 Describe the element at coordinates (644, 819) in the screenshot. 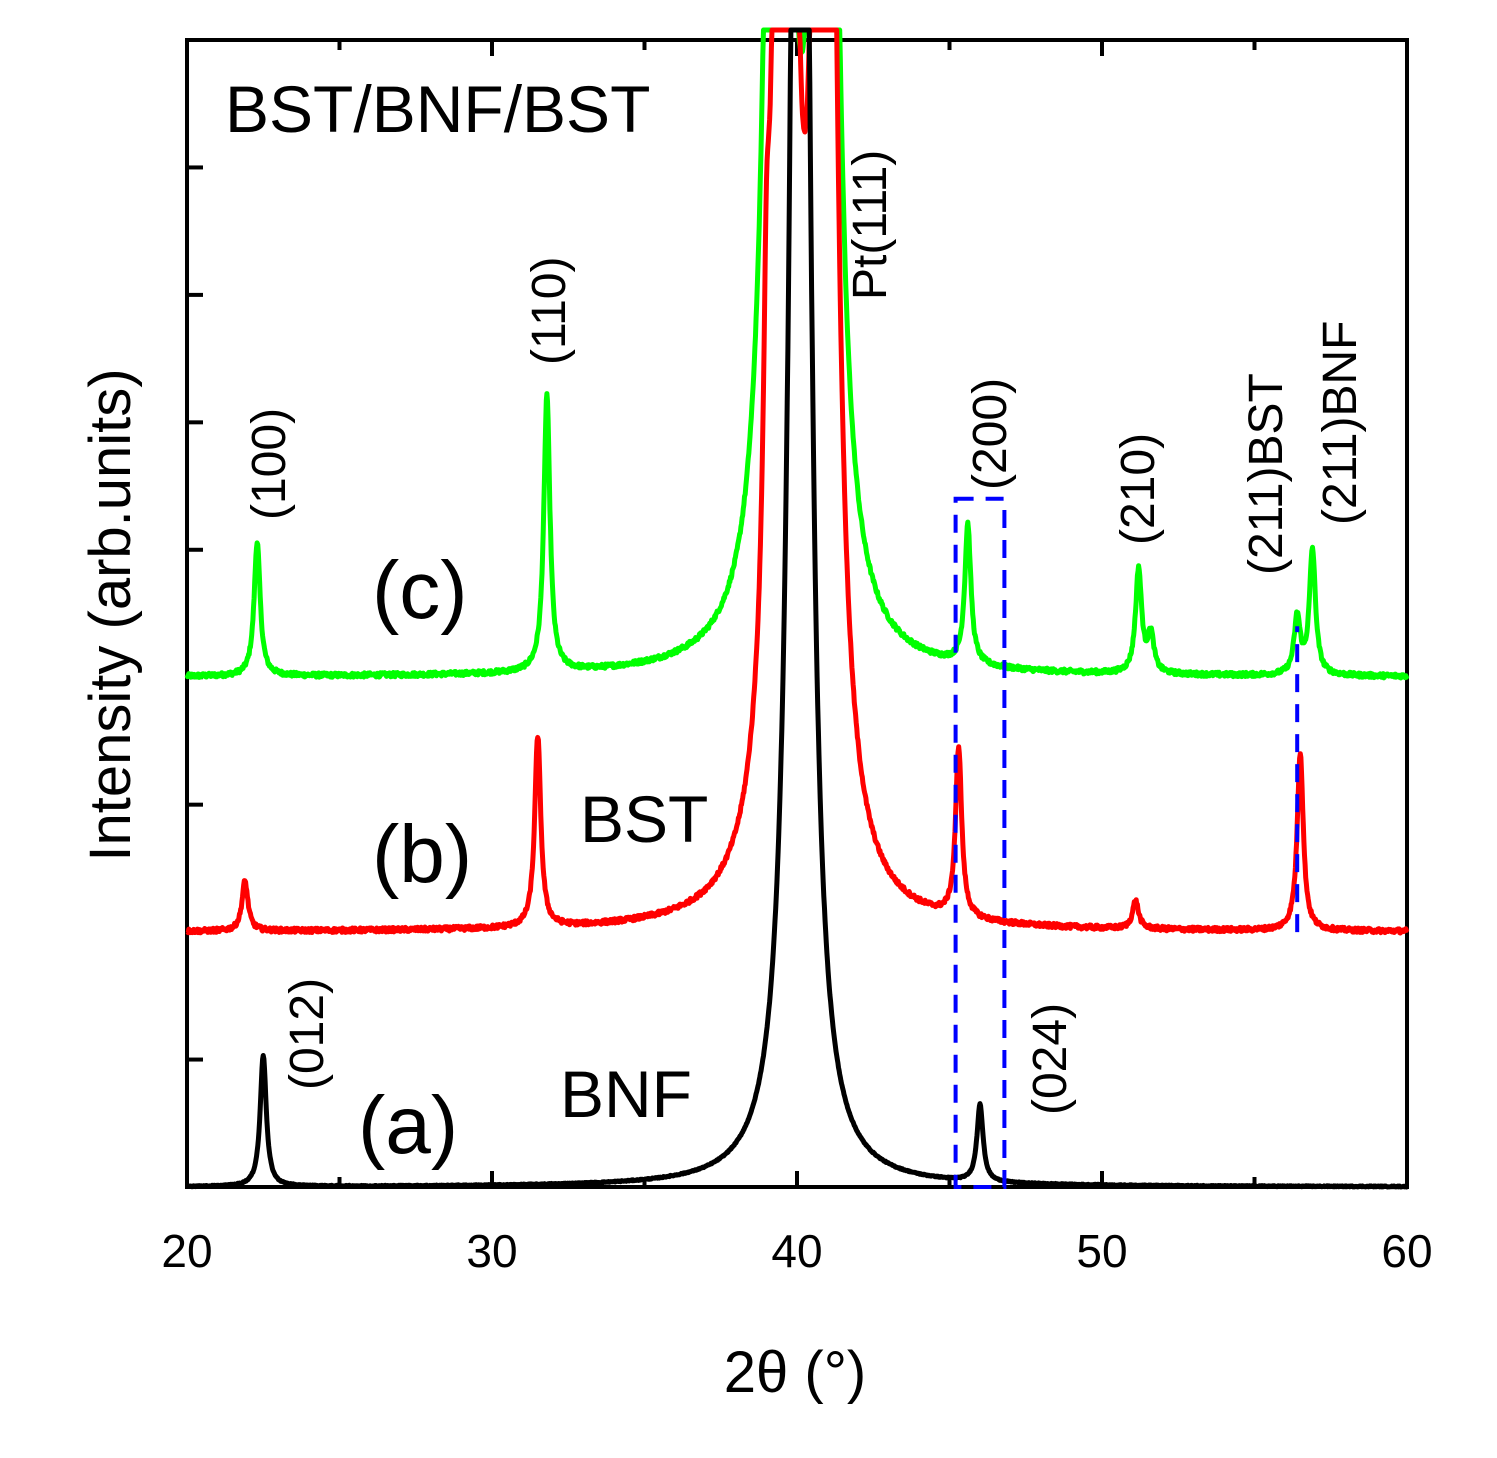

I see `label-bst: BST` at that location.